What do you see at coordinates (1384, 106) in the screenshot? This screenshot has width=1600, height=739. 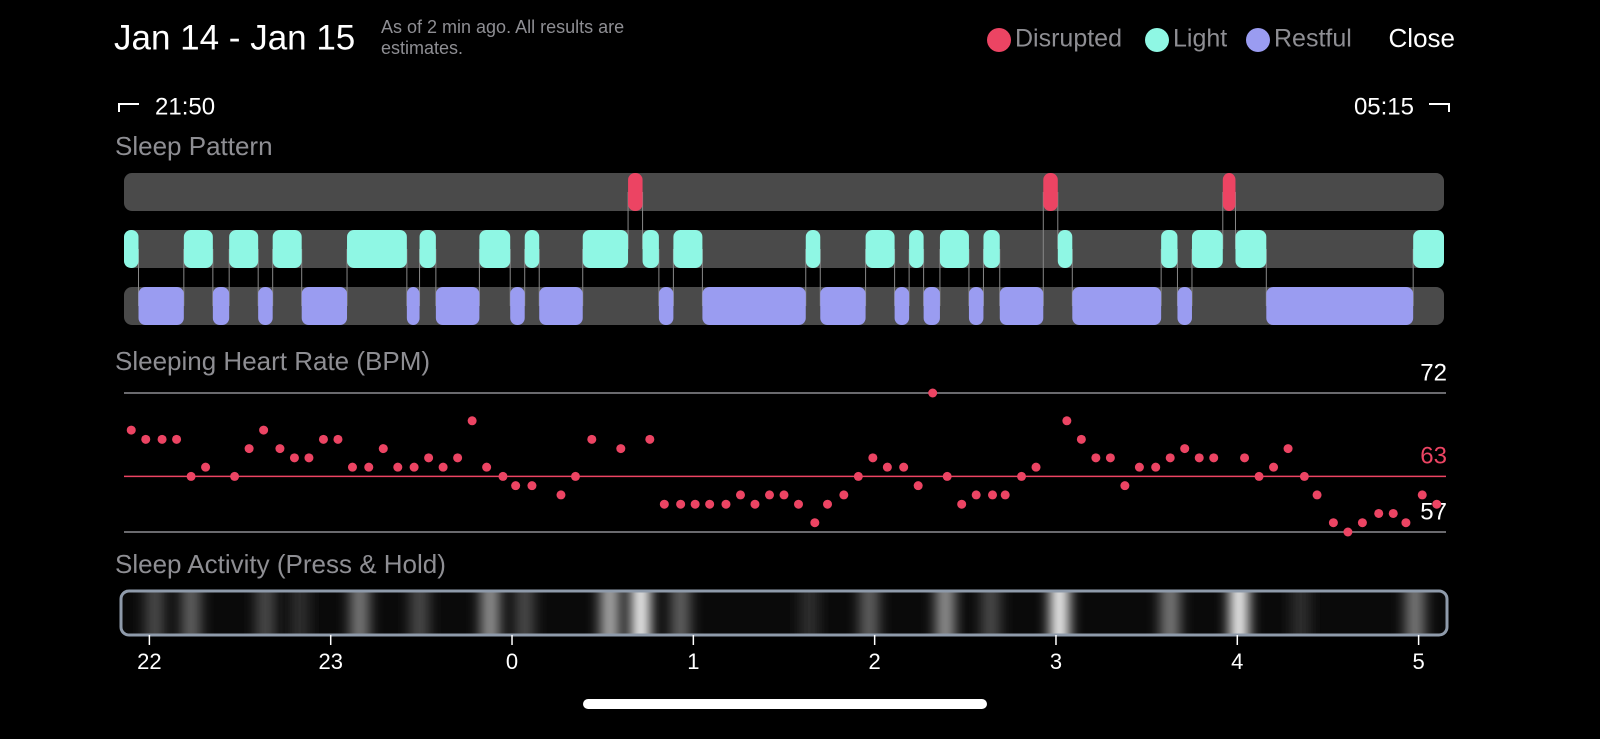 I see `end-time: 05:15` at bounding box center [1384, 106].